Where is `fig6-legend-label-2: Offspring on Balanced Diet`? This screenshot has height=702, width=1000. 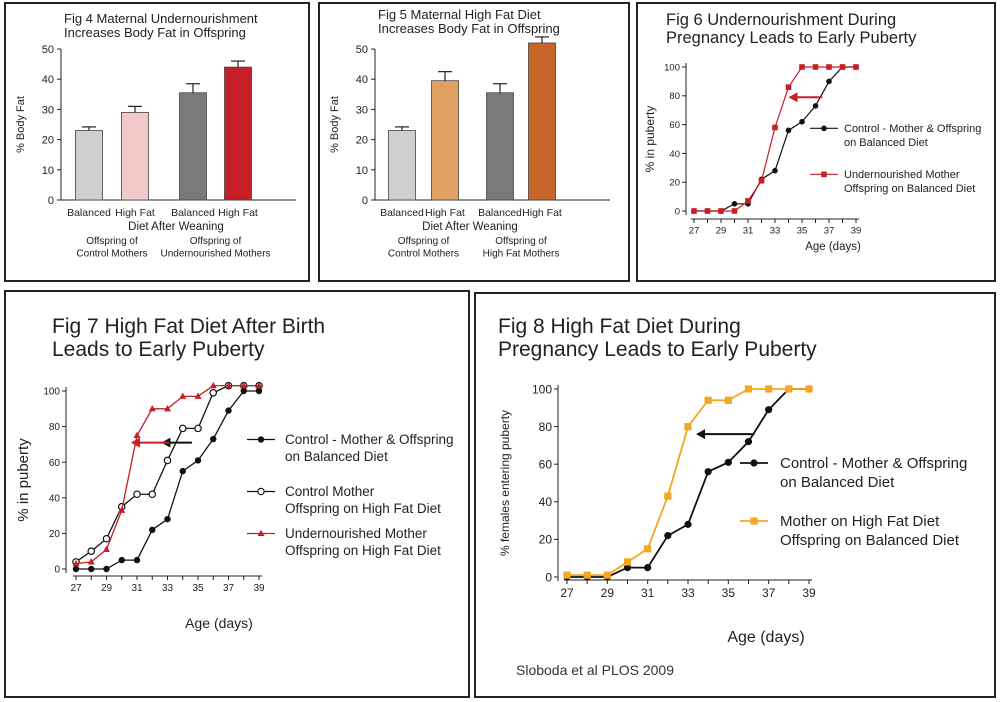
fig6-legend-label-2: Offspring on Balanced Diet is located at coordinates (909, 189).